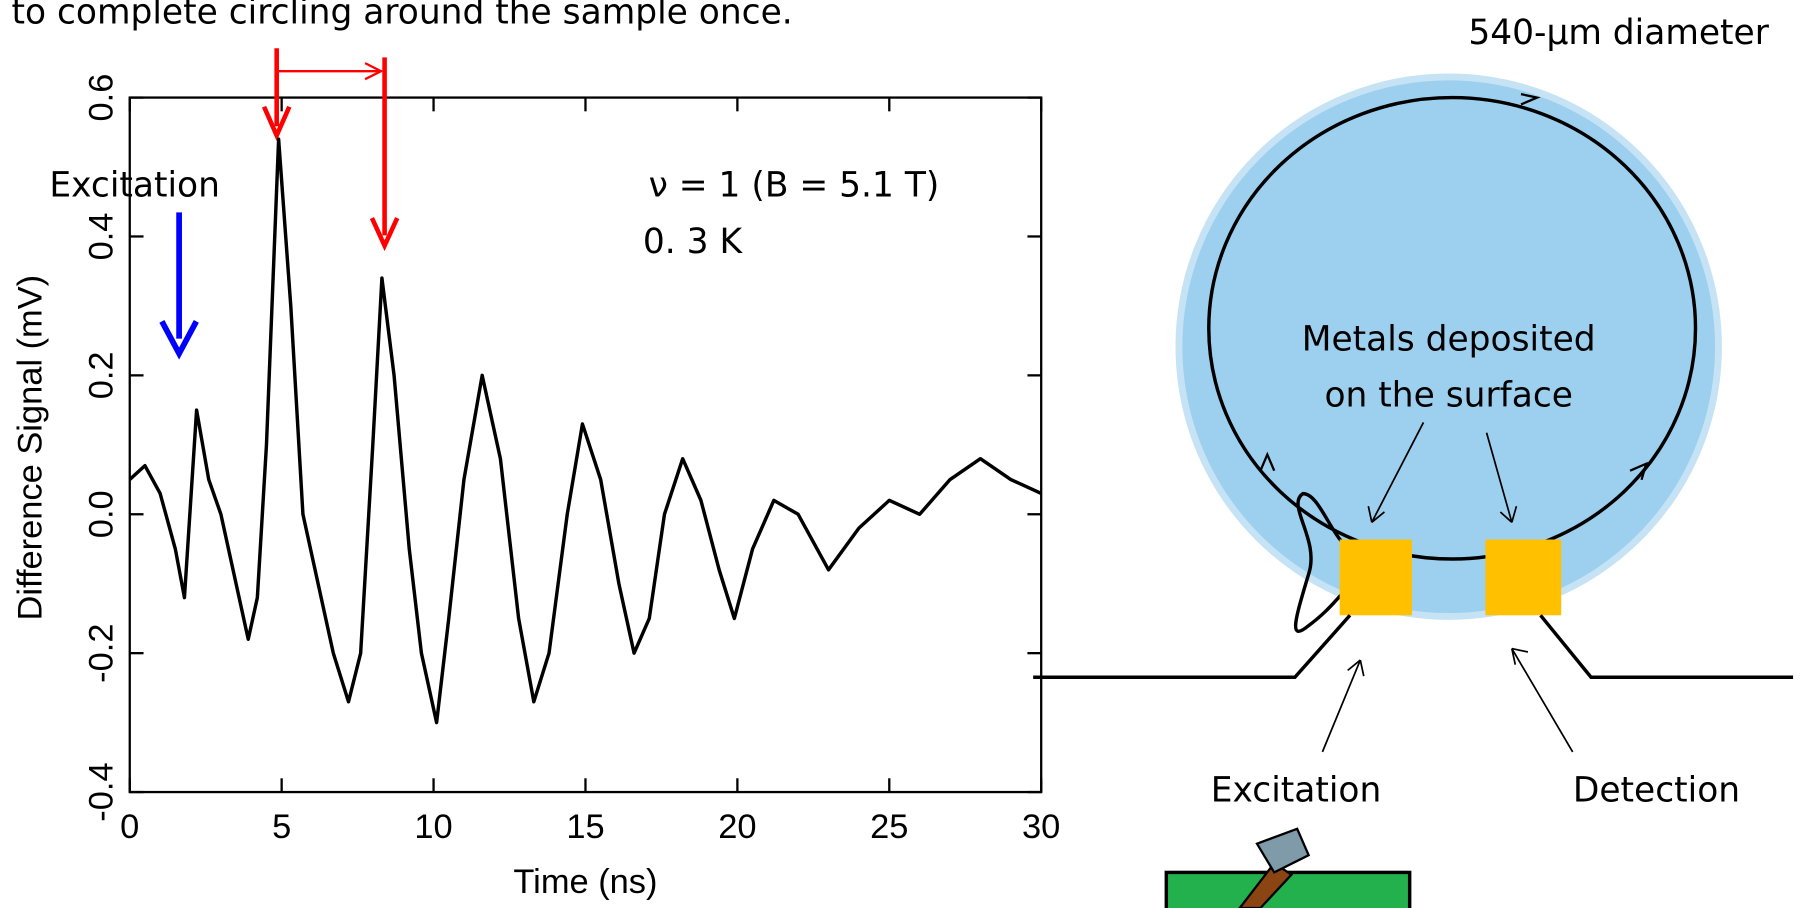 Image resolution: width=1800 pixels, height=908 pixels. Describe the element at coordinates (281, 827) in the screenshot. I see `x-tick-label: 5` at that location.